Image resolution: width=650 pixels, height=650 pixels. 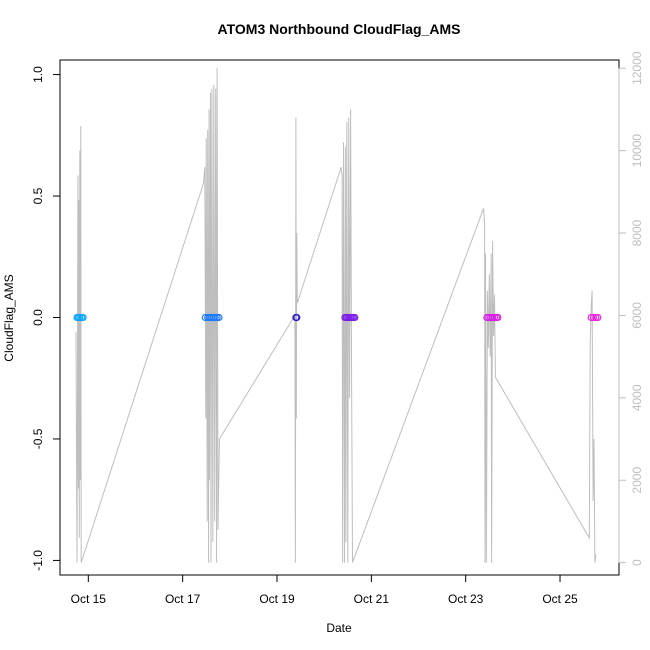 I want to click on y-tick-label: 1.0, so click(x=38, y=74).